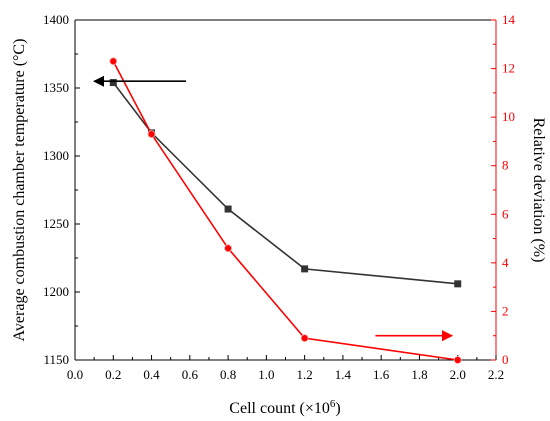  Describe the element at coordinates (284, 407) in the screenshot. I see `x-axis-title: Cell count (×106)` at that location.